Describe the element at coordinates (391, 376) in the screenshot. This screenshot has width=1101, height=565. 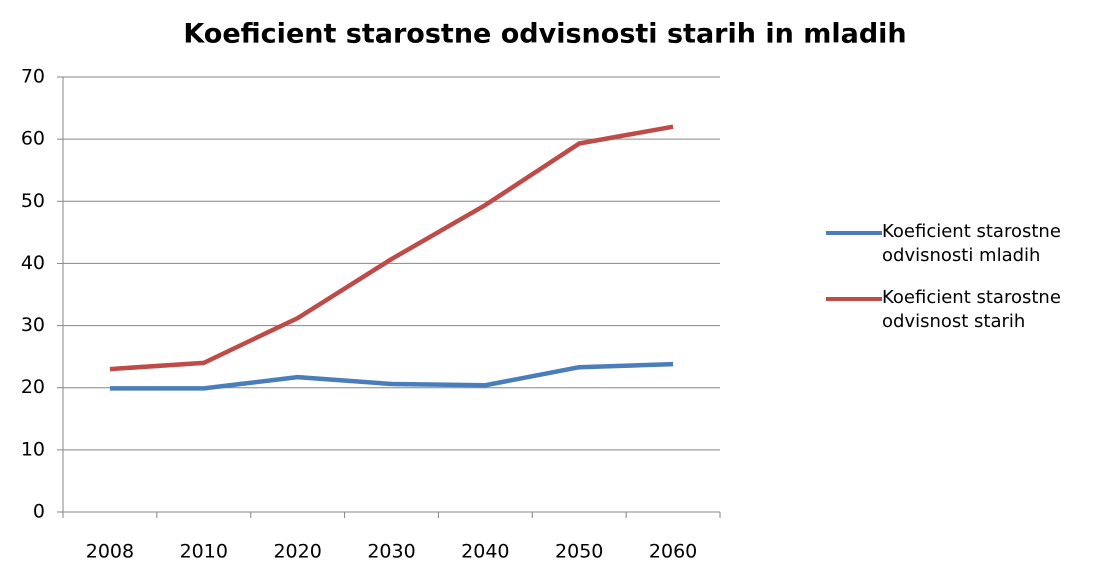
I see `series-line` at that location.